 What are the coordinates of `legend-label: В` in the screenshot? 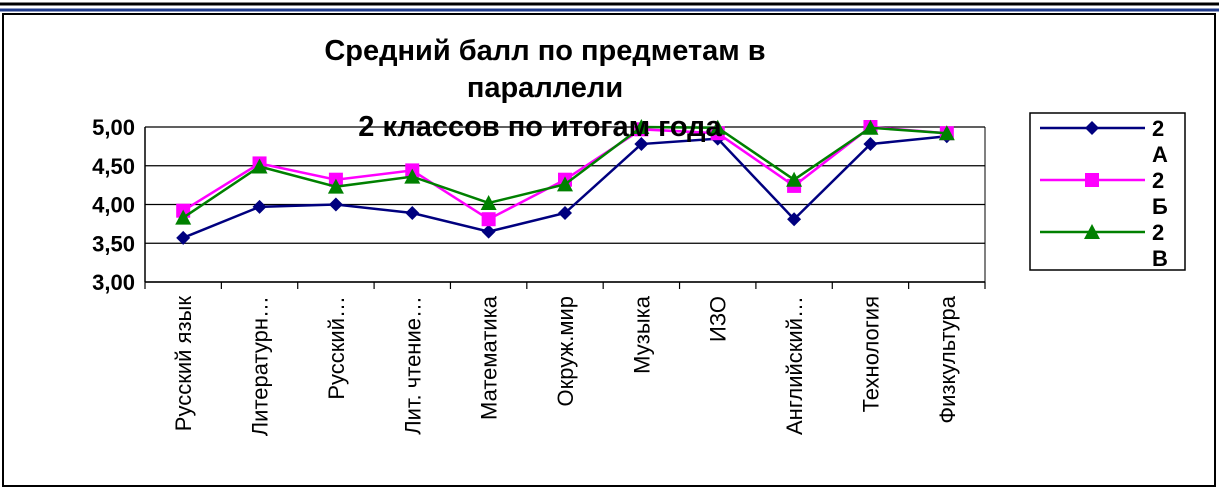 It's located at (1160, 258).